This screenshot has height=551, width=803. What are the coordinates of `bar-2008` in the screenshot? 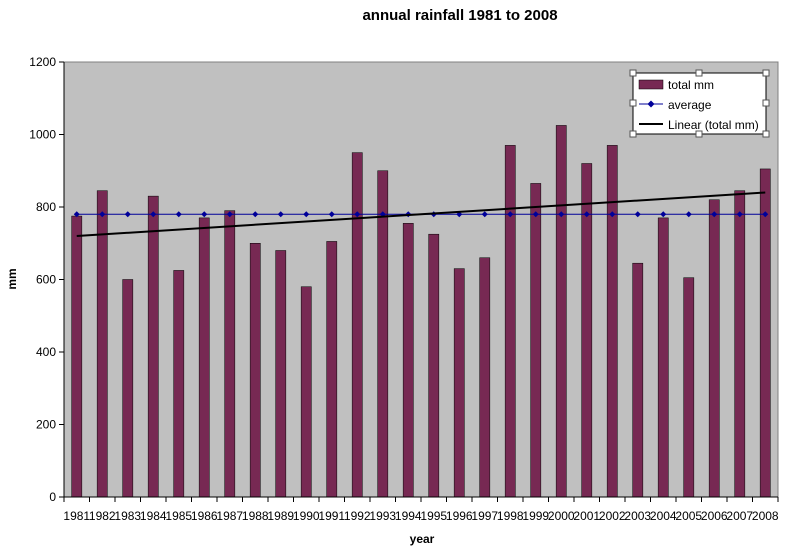 It's located at (765, 333).